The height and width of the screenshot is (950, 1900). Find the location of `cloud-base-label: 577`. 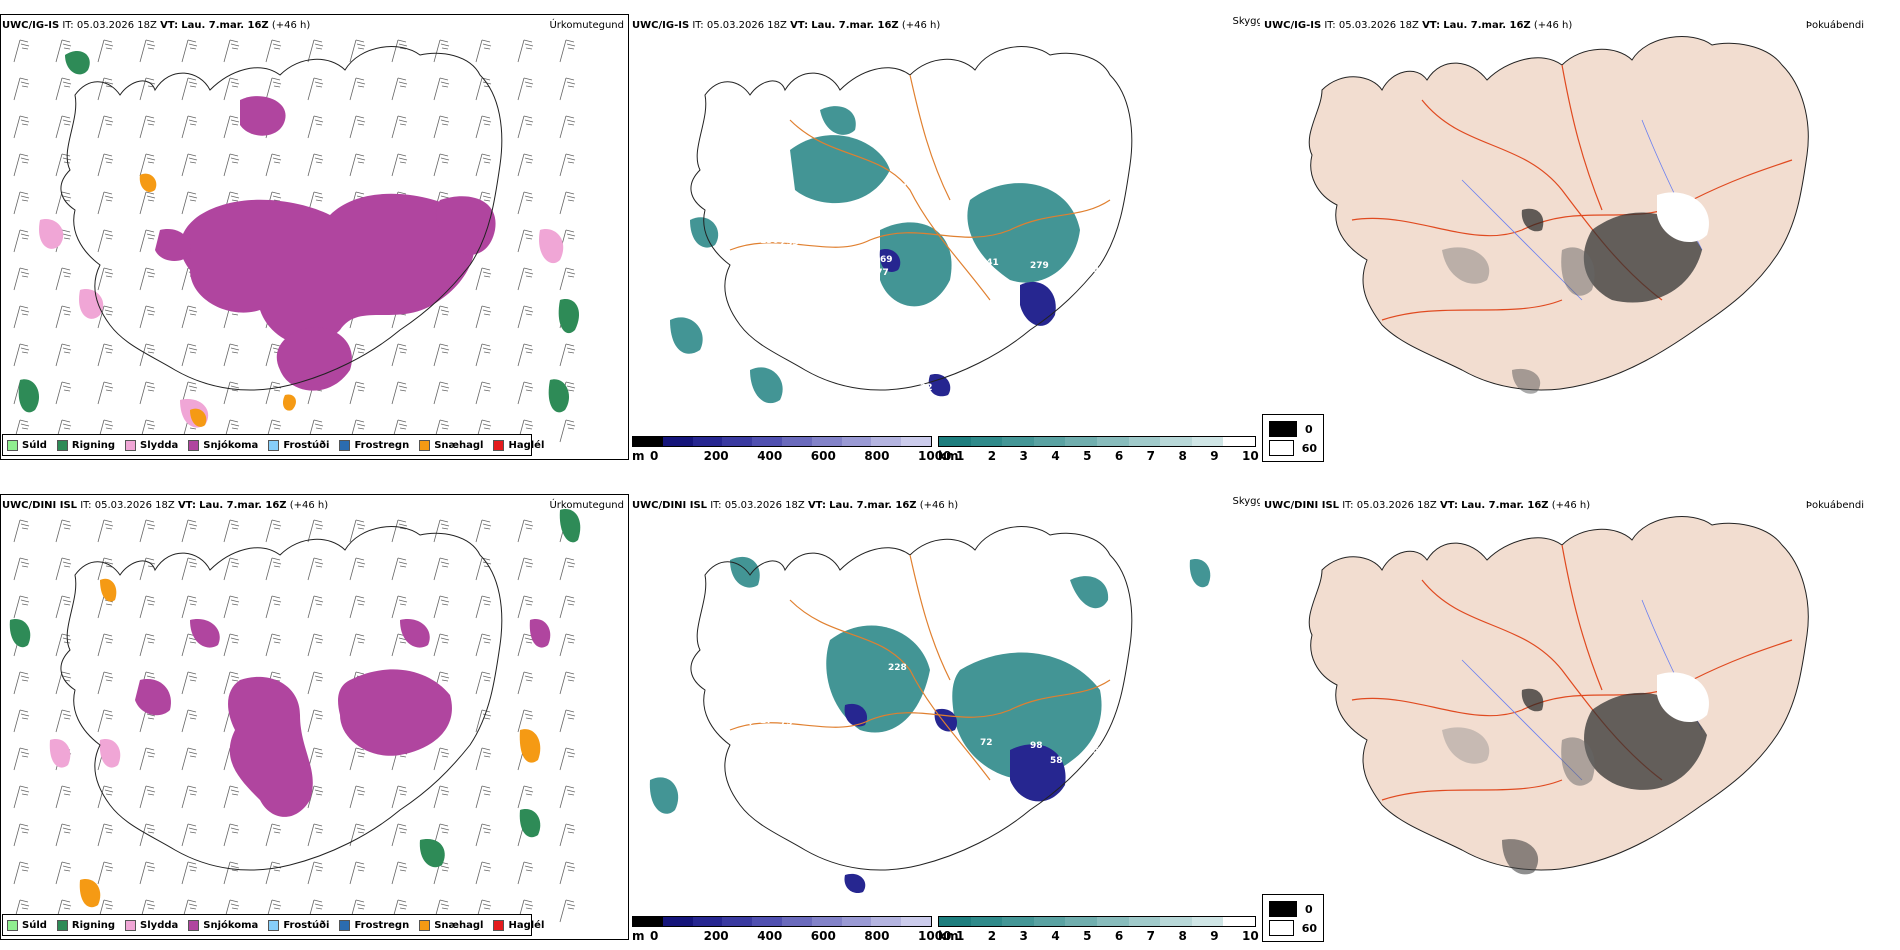

cloud-base-label: 577 is located at coordinates (879, 273).